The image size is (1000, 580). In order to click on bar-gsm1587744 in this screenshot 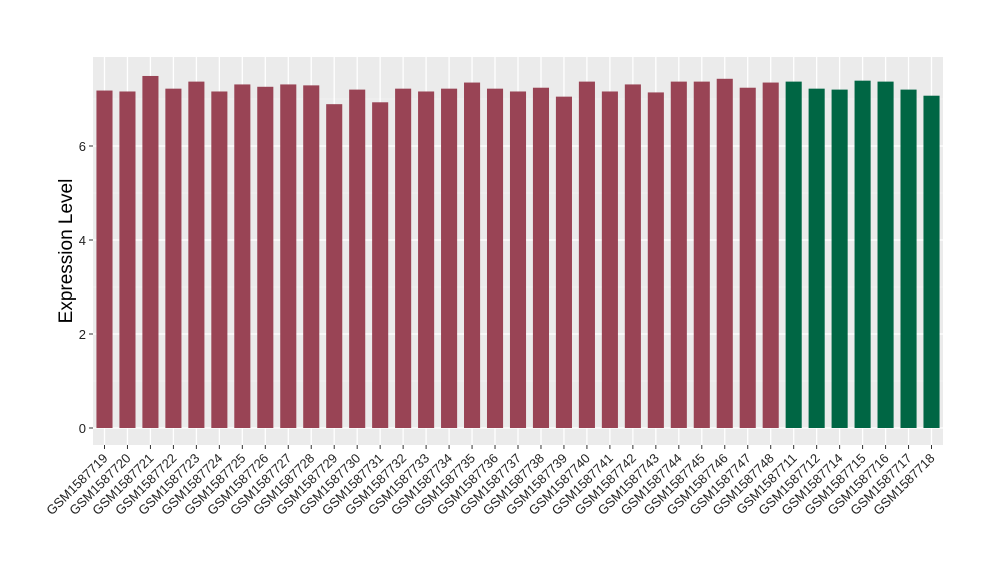, I will do `click(678, 255)`.